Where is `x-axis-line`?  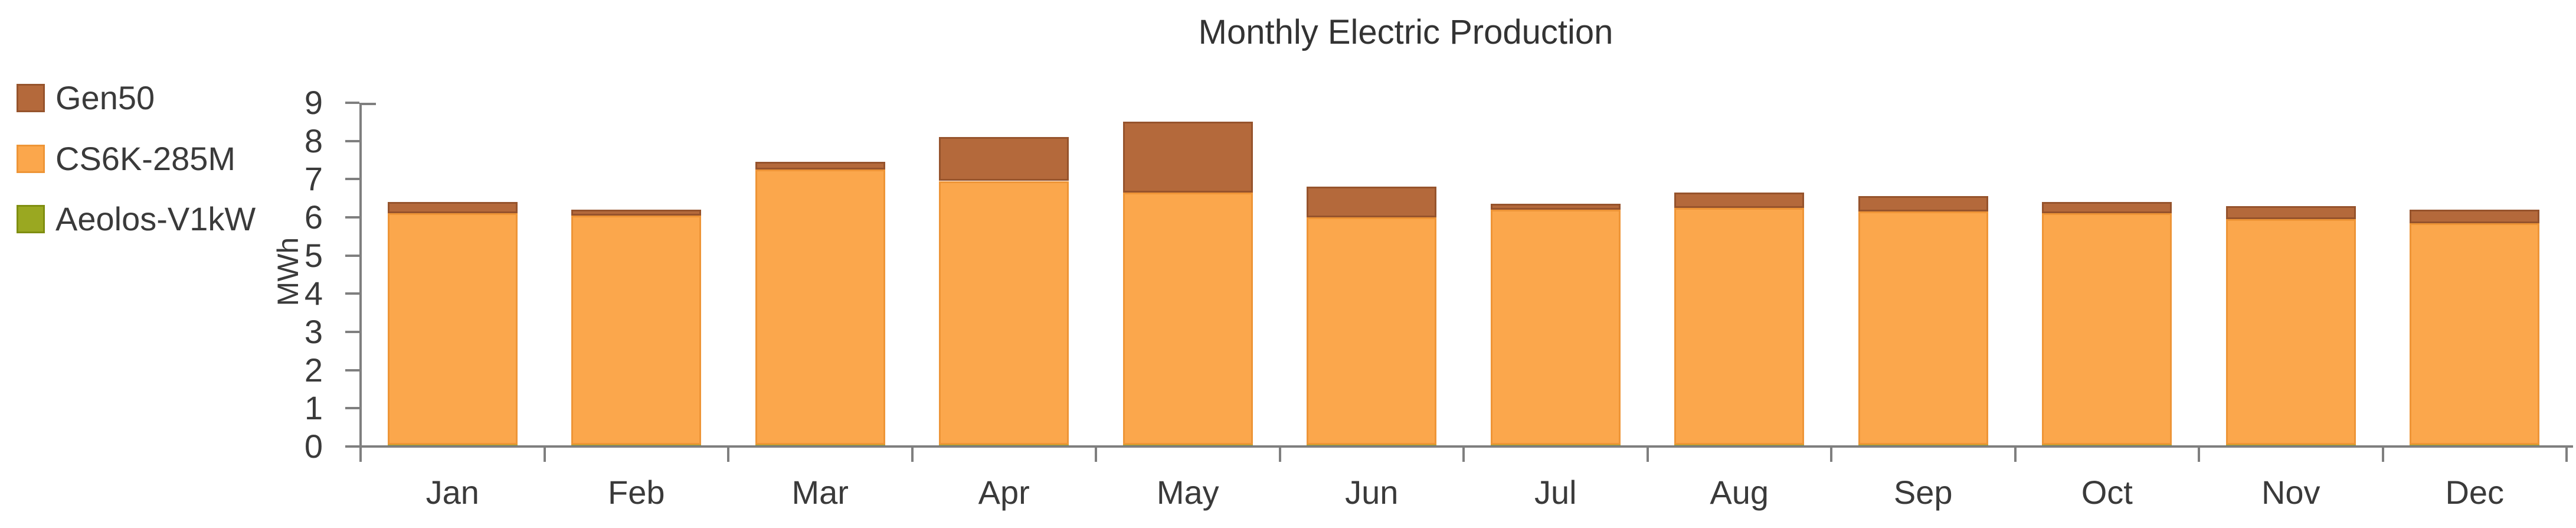 x-axis-line is located at coordinates (1466, 446).